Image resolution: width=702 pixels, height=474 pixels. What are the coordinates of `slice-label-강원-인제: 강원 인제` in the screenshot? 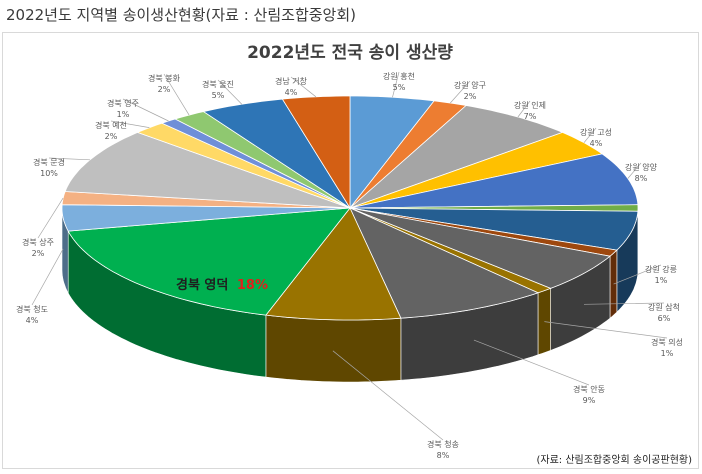 It's located at (530, 105).